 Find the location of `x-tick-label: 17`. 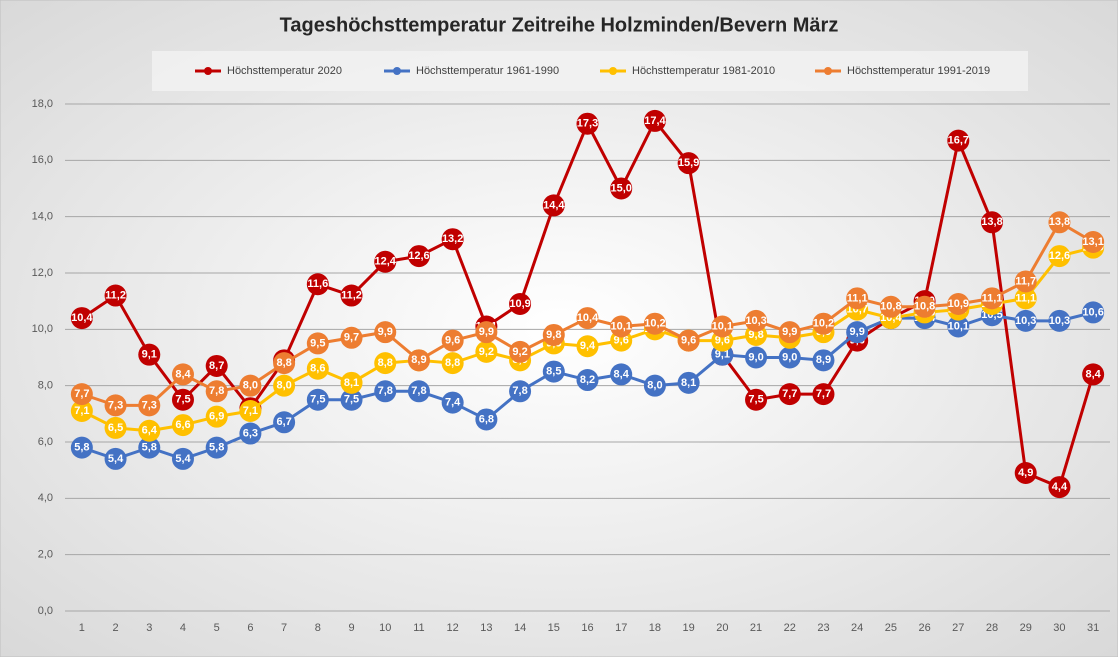

x-tick-label: 17 is located at coordinates (621, 628).